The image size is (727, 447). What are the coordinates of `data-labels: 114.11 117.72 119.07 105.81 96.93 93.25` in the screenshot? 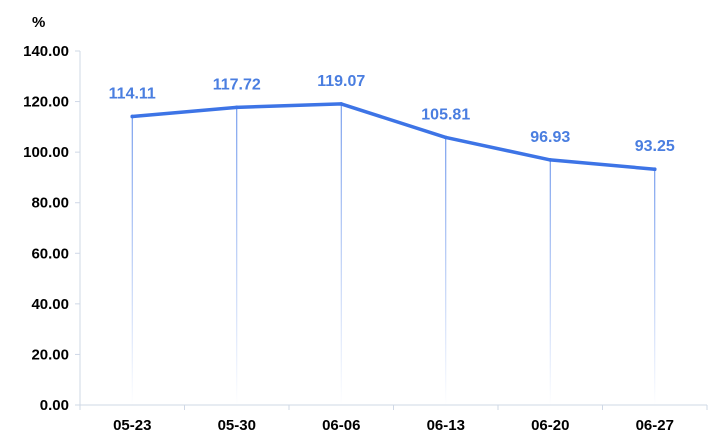 It's located at (392, 114).